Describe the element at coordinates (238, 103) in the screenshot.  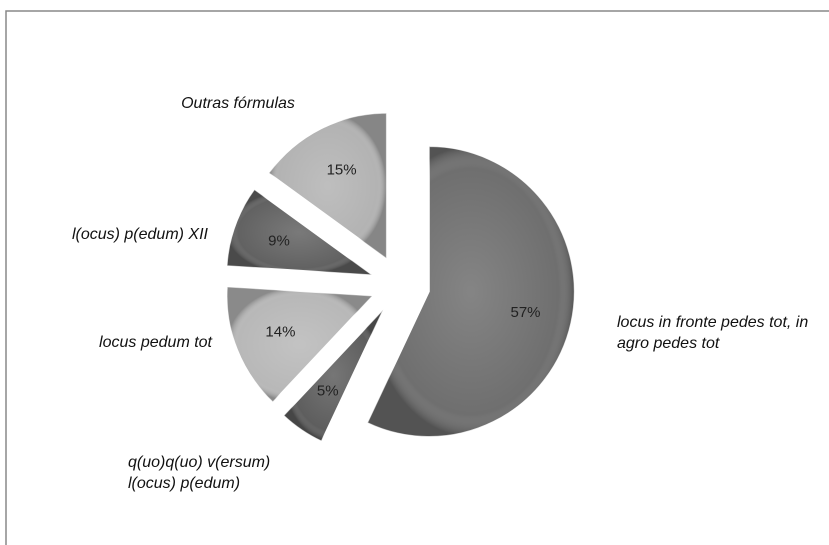
I see `category-label: Outras fórmulas` at that location.